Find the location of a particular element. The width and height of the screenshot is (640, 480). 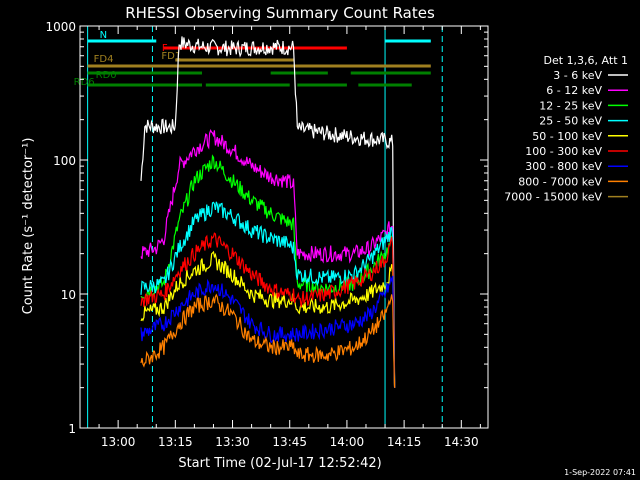

legend-entry-label: 25 - 50 keV is located at coordinates (570, 121).